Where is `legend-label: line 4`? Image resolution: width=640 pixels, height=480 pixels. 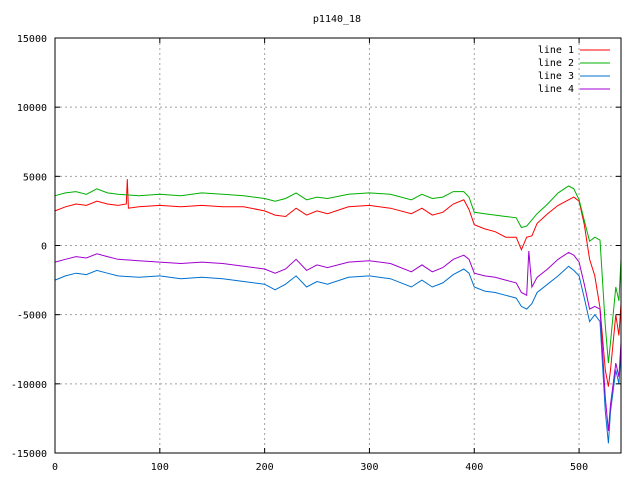
legend-label: line 4 is located at coordinates (556, 89).